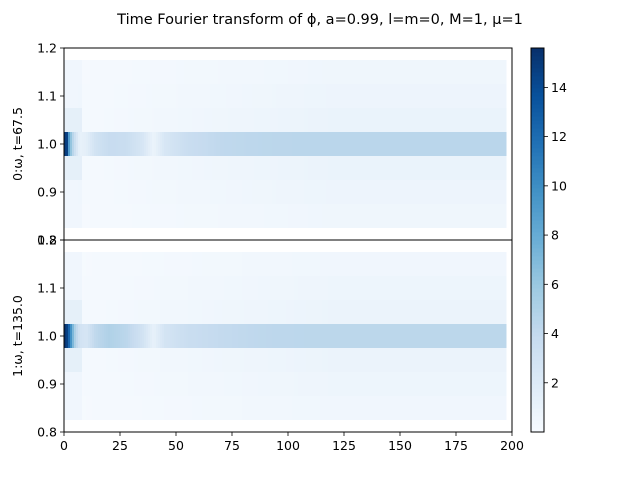 The image size is (640, 480). Describe the element at coordinates (288, 445) in the screenshot. I see `x-tick-label: 100` at that location.